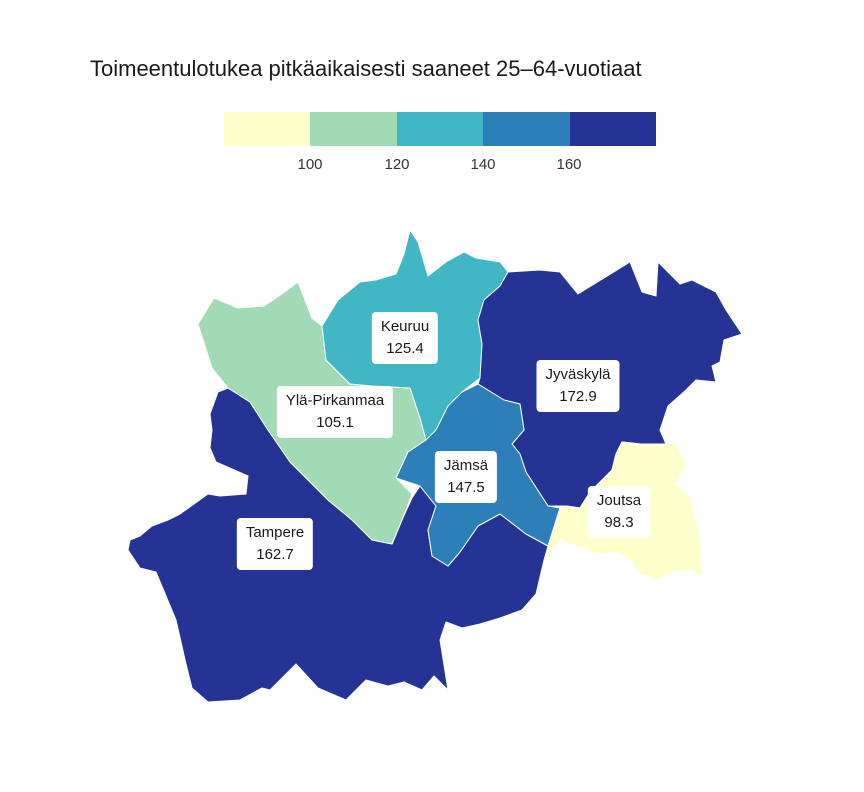 The image size is (864, 792). I want to click on legend-tick-140: 140, so click(483, 164).